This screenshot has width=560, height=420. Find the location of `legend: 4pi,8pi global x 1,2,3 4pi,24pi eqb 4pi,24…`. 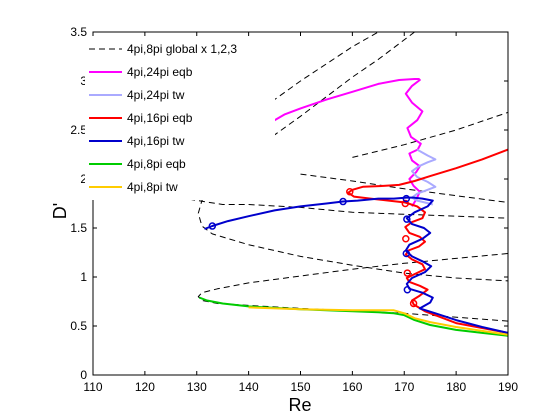

legend: 4pi,8pi global x 1,2,3 4pi,24pi eqb 4pi,24… is located at coordinates (180, 118).